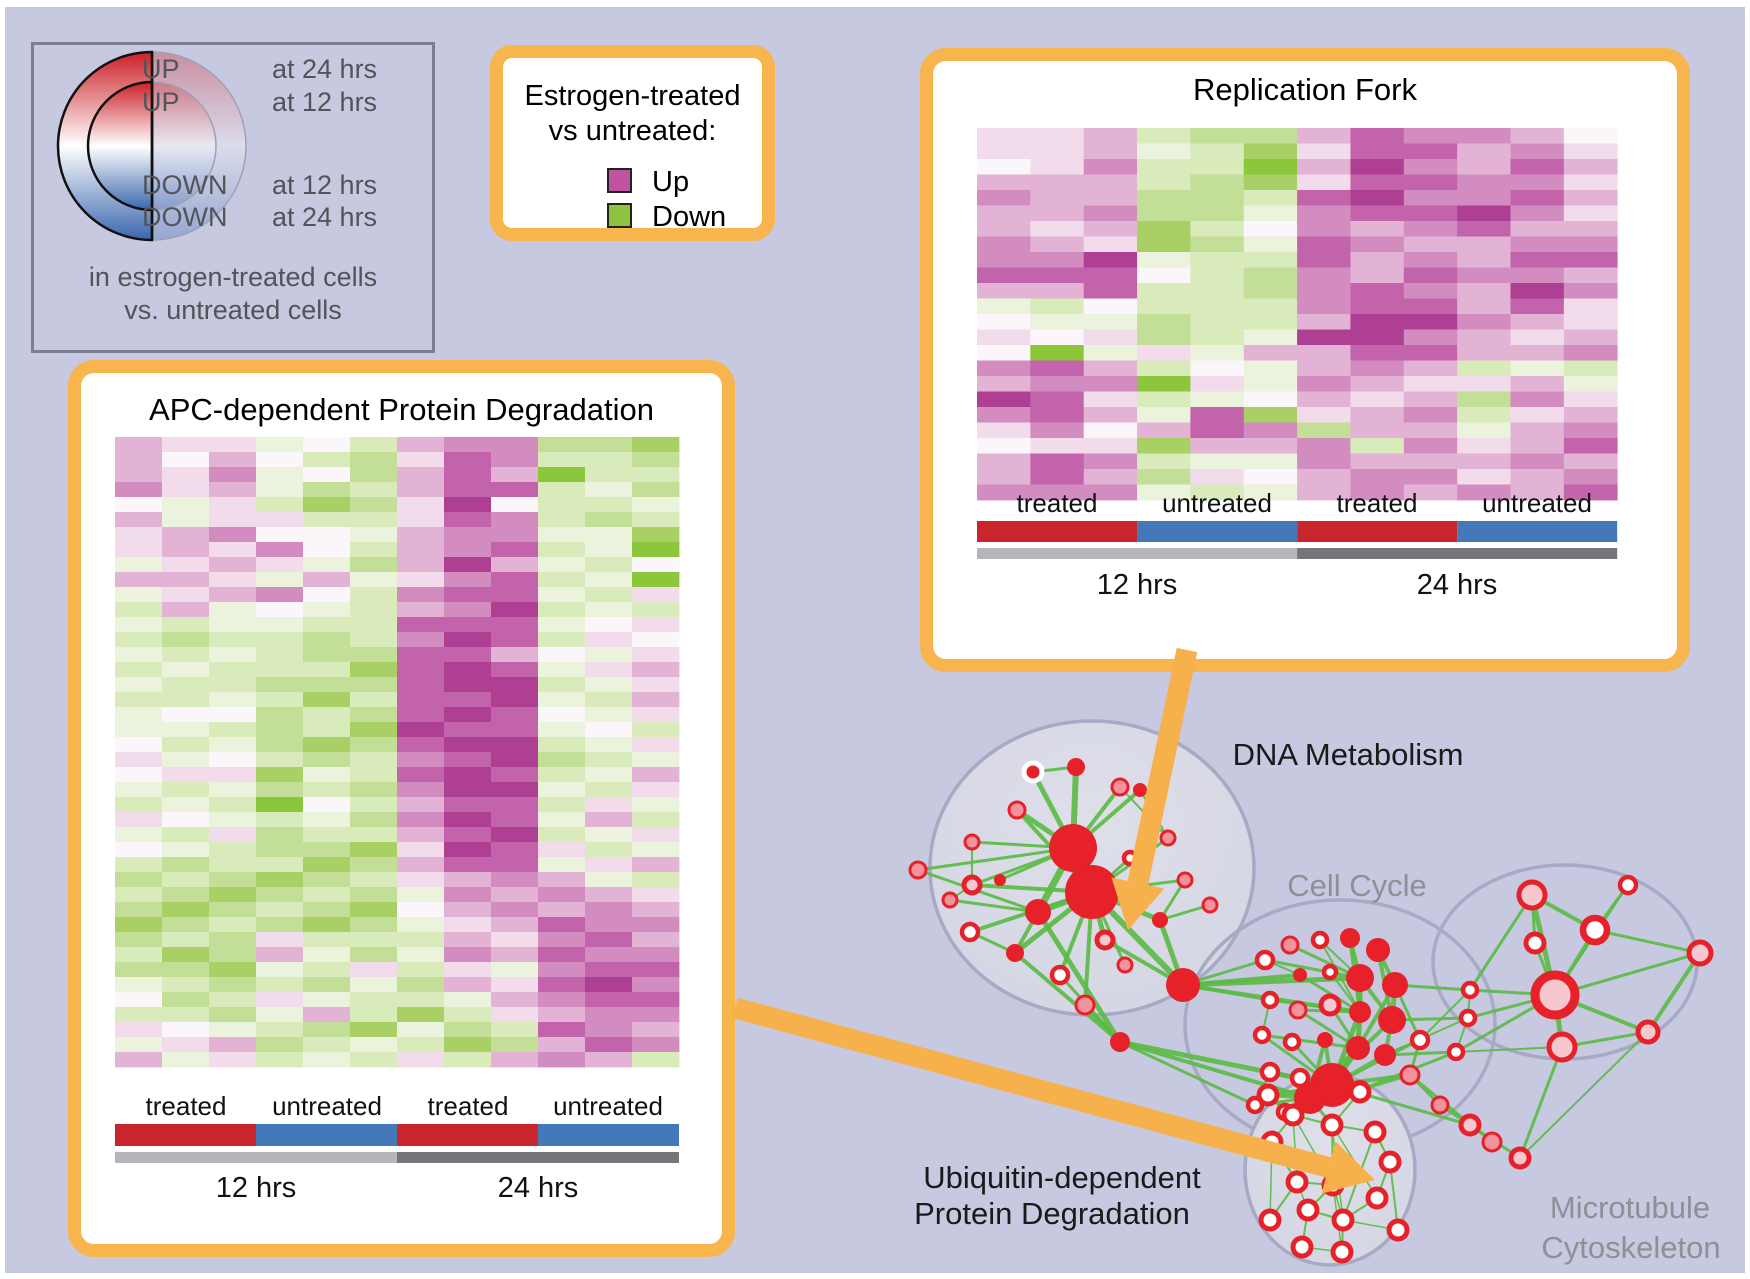  Describe the element at coordinates (120, 146) in the screenshot. I see `ring-legend-circle` at that location.